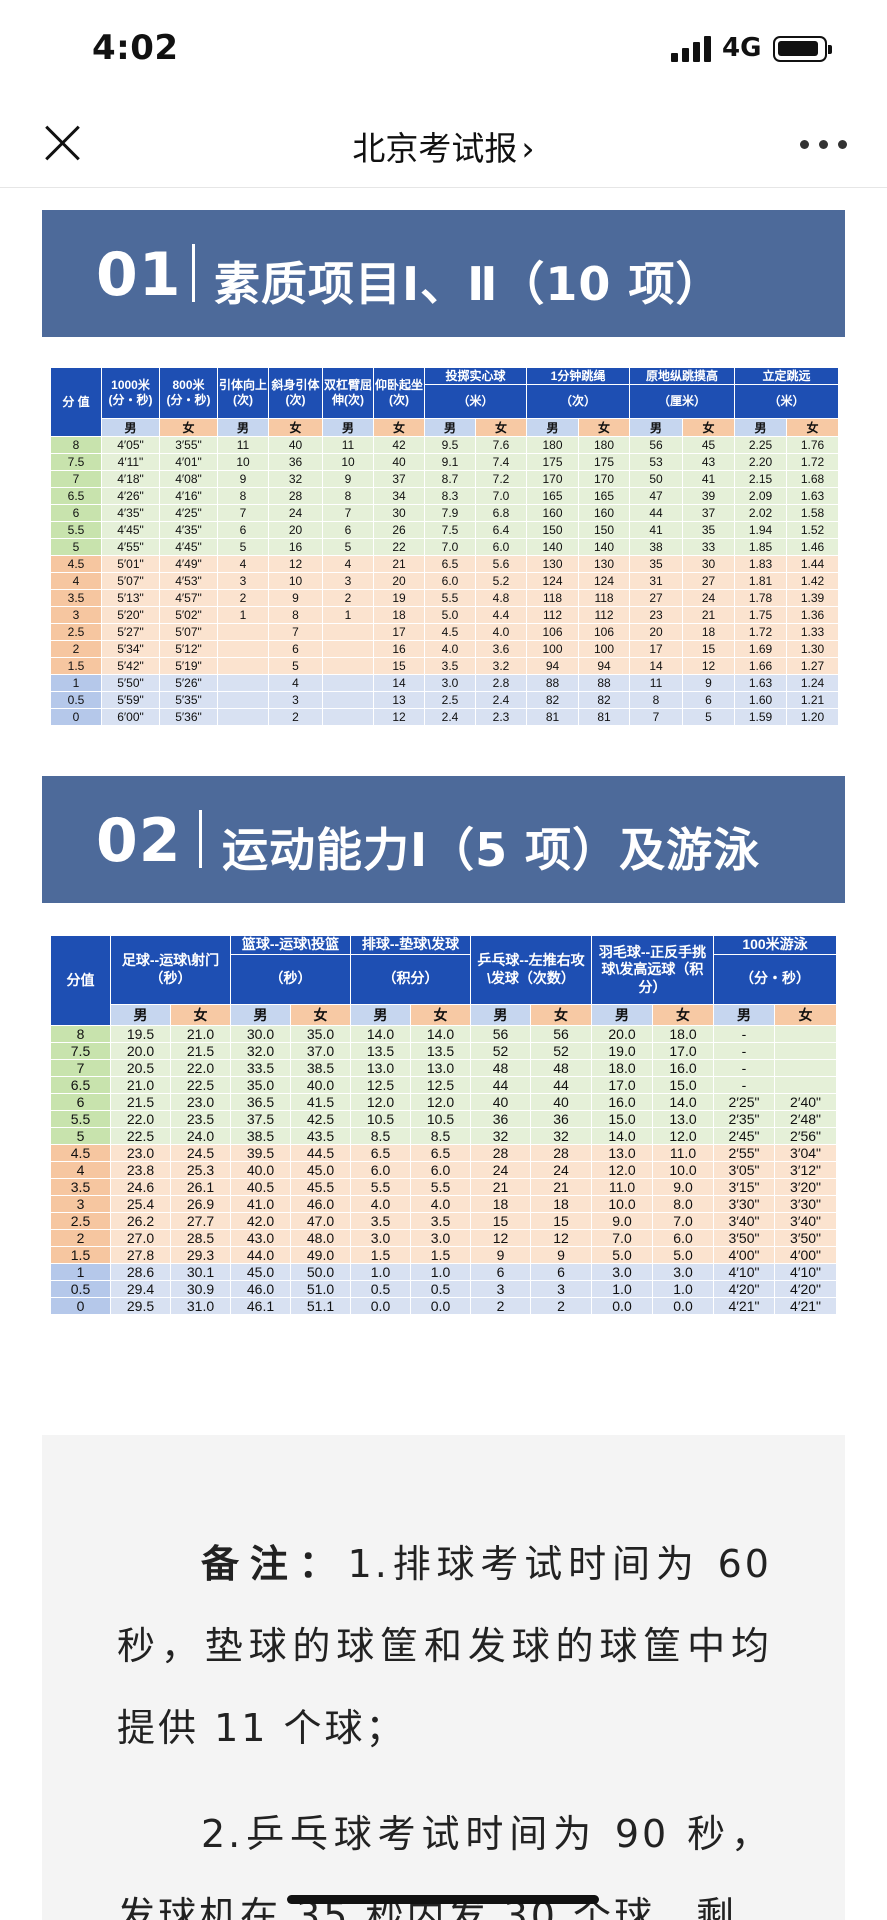 This screenshot has height=1920, width=887. What do you see at coordinates (188, 479) in the screenshot?
I see `value-cell: 4′08"` at bounding box center [188, 479].